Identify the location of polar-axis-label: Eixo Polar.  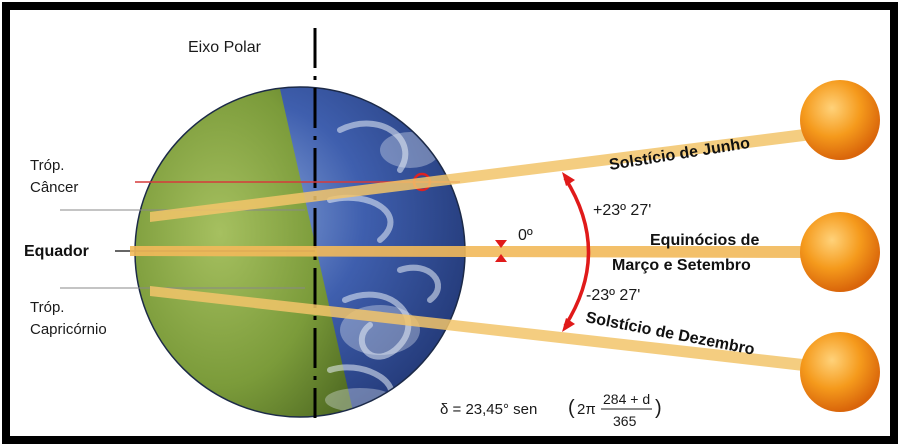
(225, 47).